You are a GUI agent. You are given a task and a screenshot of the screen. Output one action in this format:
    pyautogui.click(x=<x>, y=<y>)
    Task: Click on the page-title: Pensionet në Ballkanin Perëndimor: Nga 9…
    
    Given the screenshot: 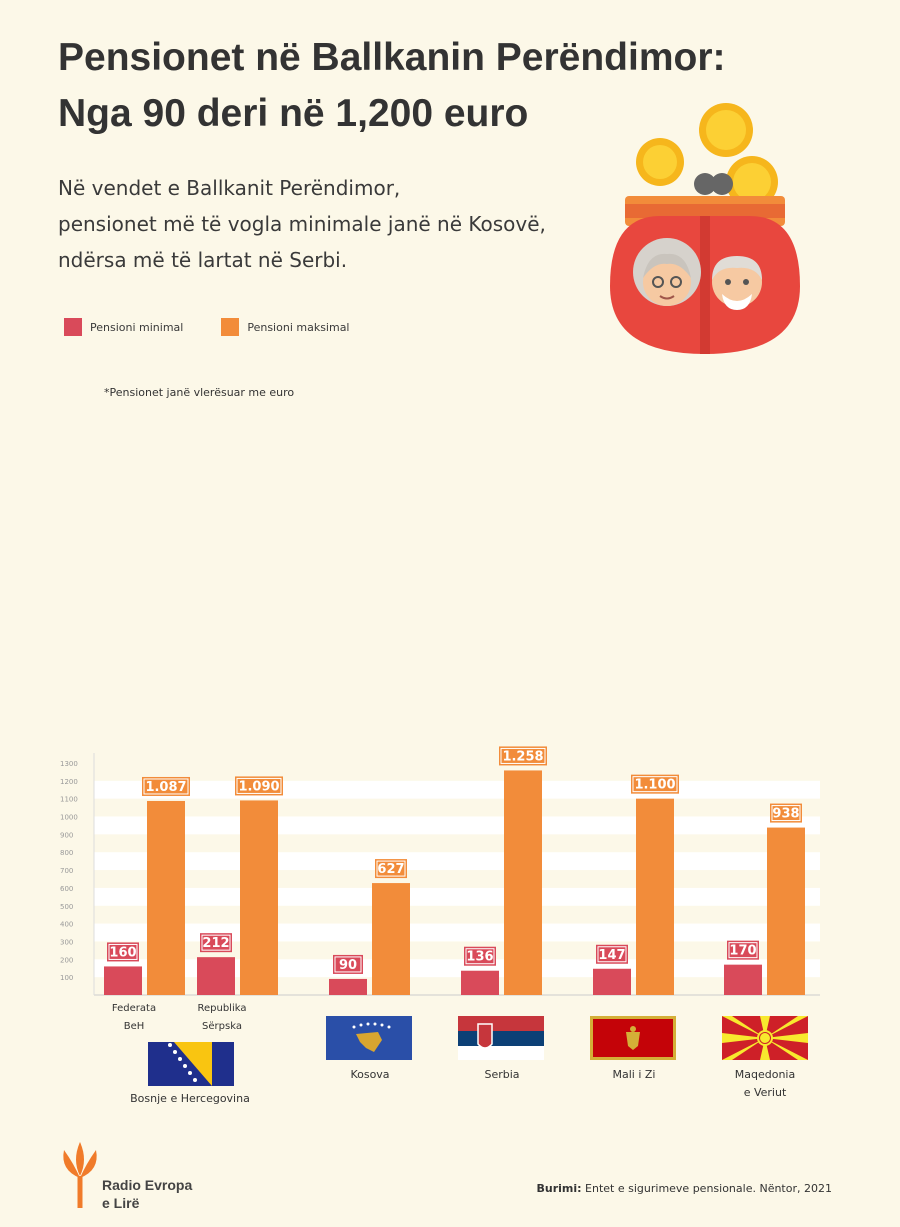 What is the action you would take?
    pyautogui.click(x=458, y=86)
    